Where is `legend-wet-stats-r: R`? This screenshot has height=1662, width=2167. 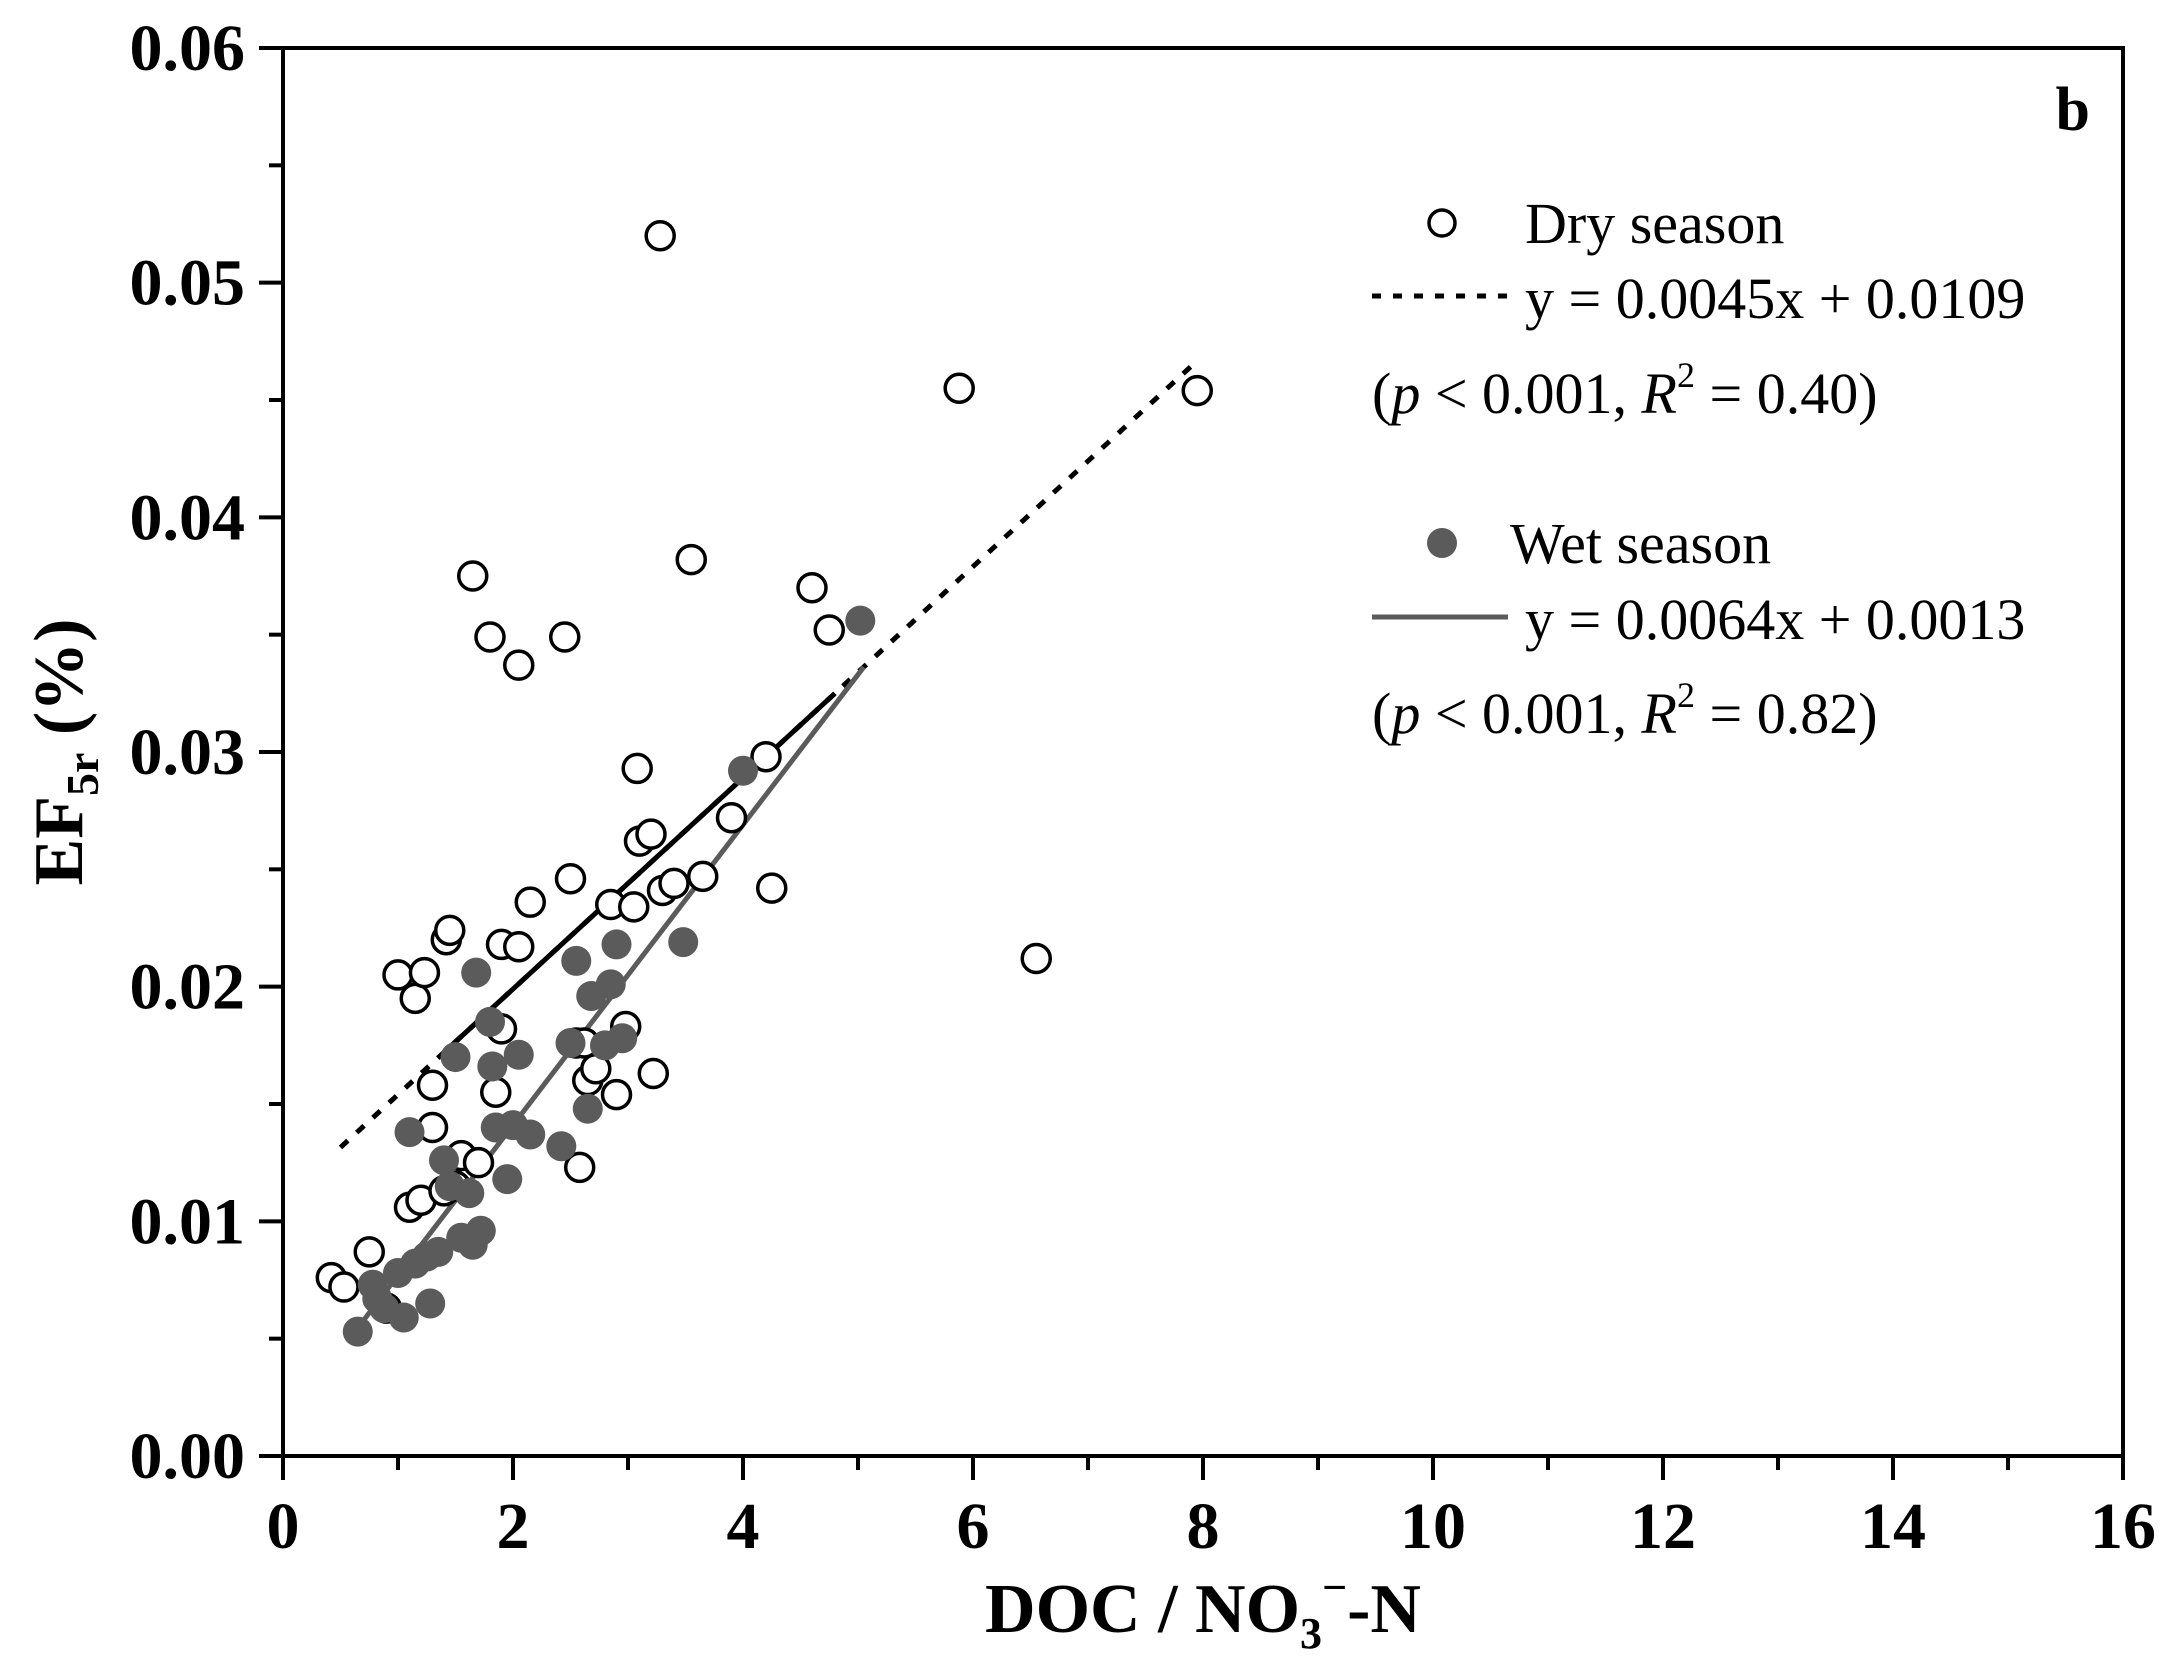
legend-wet-stats-r: R is located at coordinates (1659, 713).